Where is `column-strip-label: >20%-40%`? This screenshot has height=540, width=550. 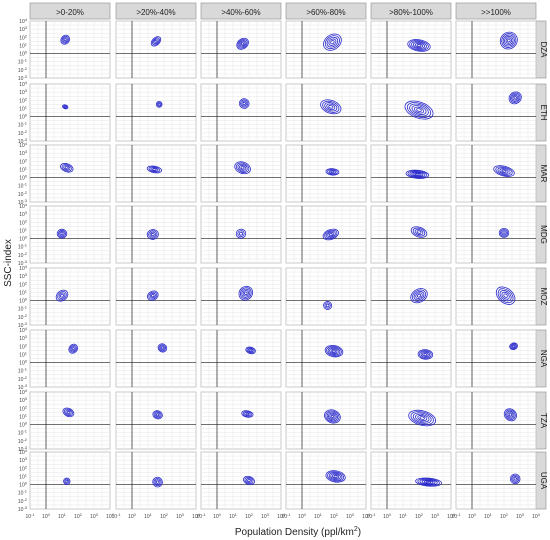 column-strip-label: >20%-40% is located at coordinates (155, 12).